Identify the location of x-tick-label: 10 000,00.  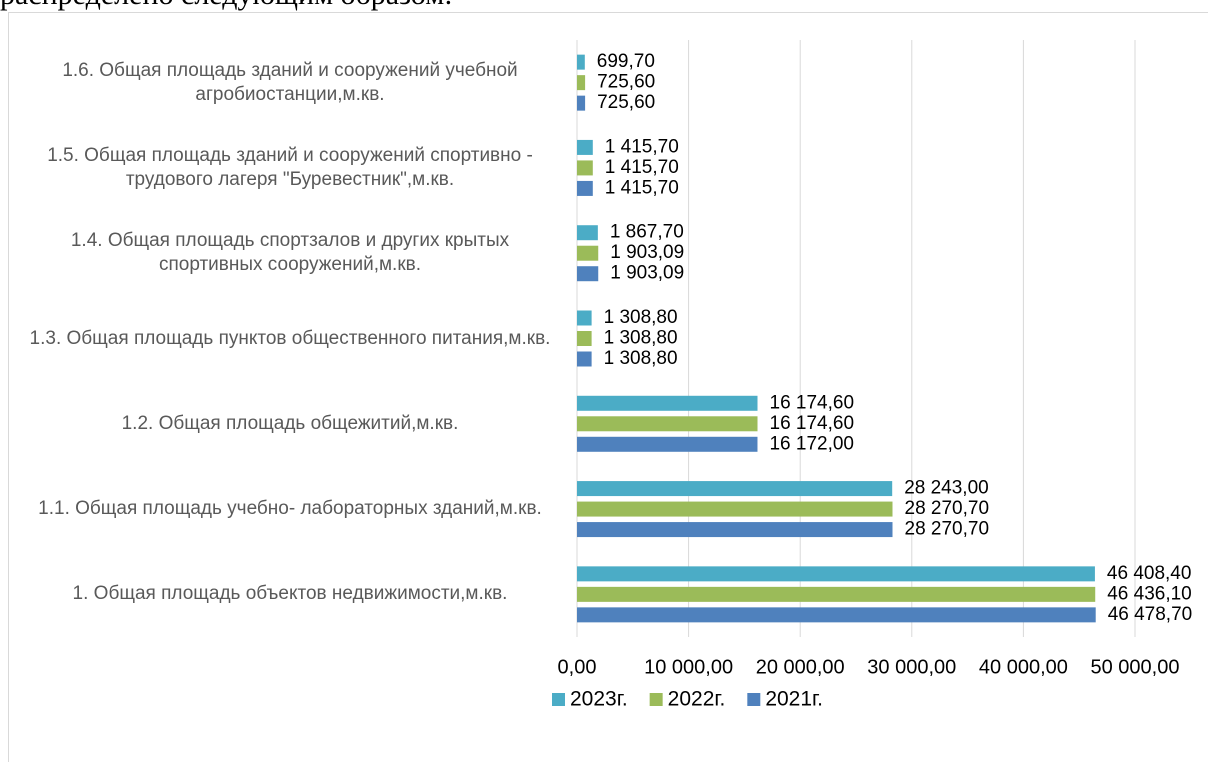
(688, 667).